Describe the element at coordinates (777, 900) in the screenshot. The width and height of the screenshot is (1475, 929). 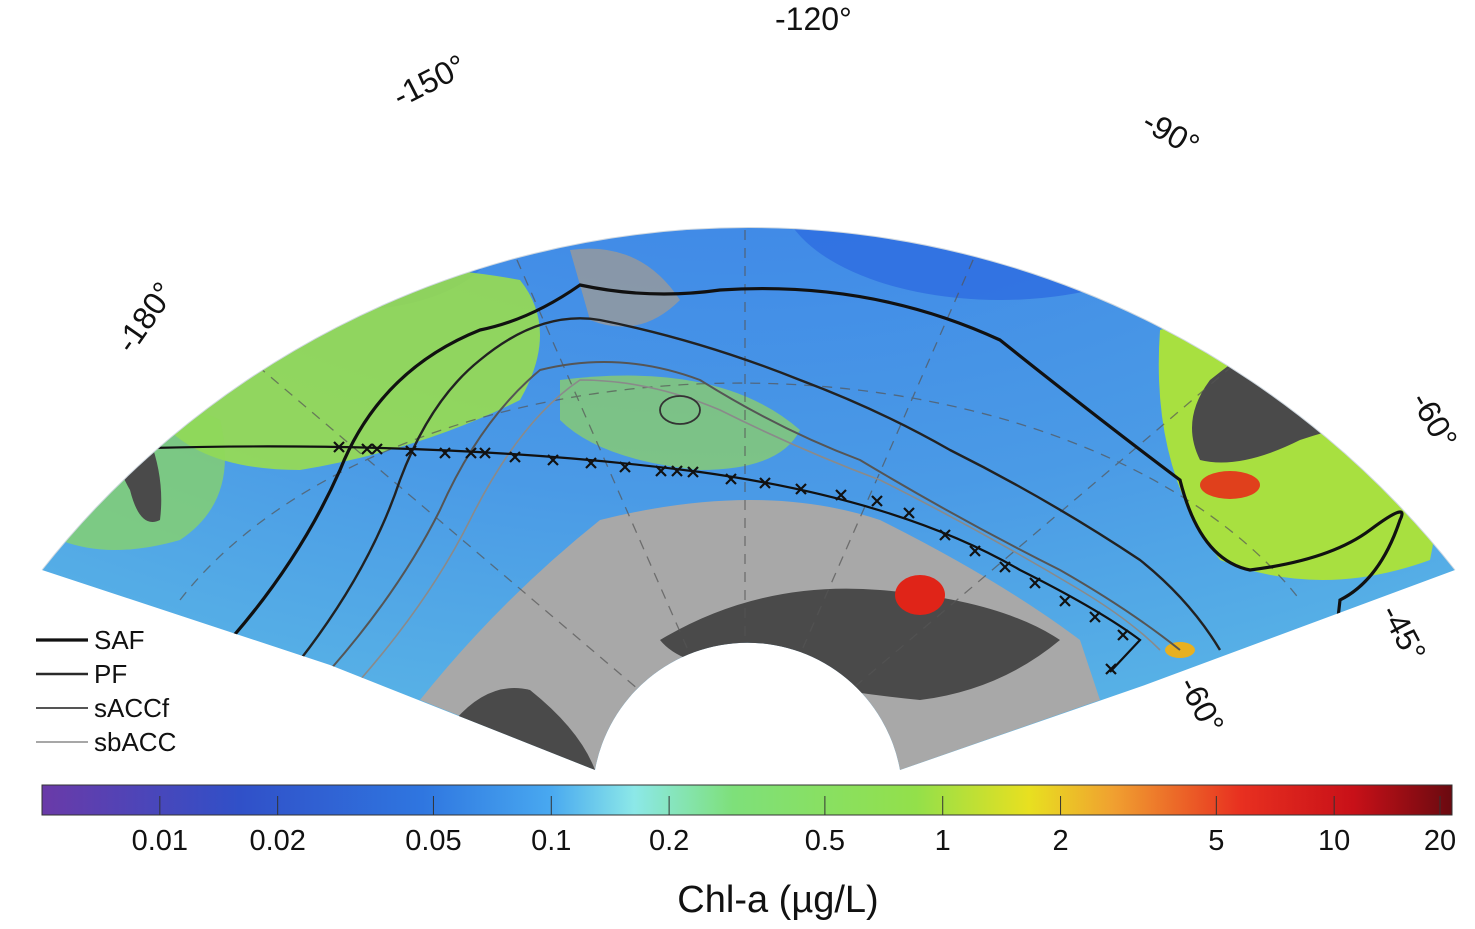
I see `colorbar-title: Chl-a (µg/L)` at that location.